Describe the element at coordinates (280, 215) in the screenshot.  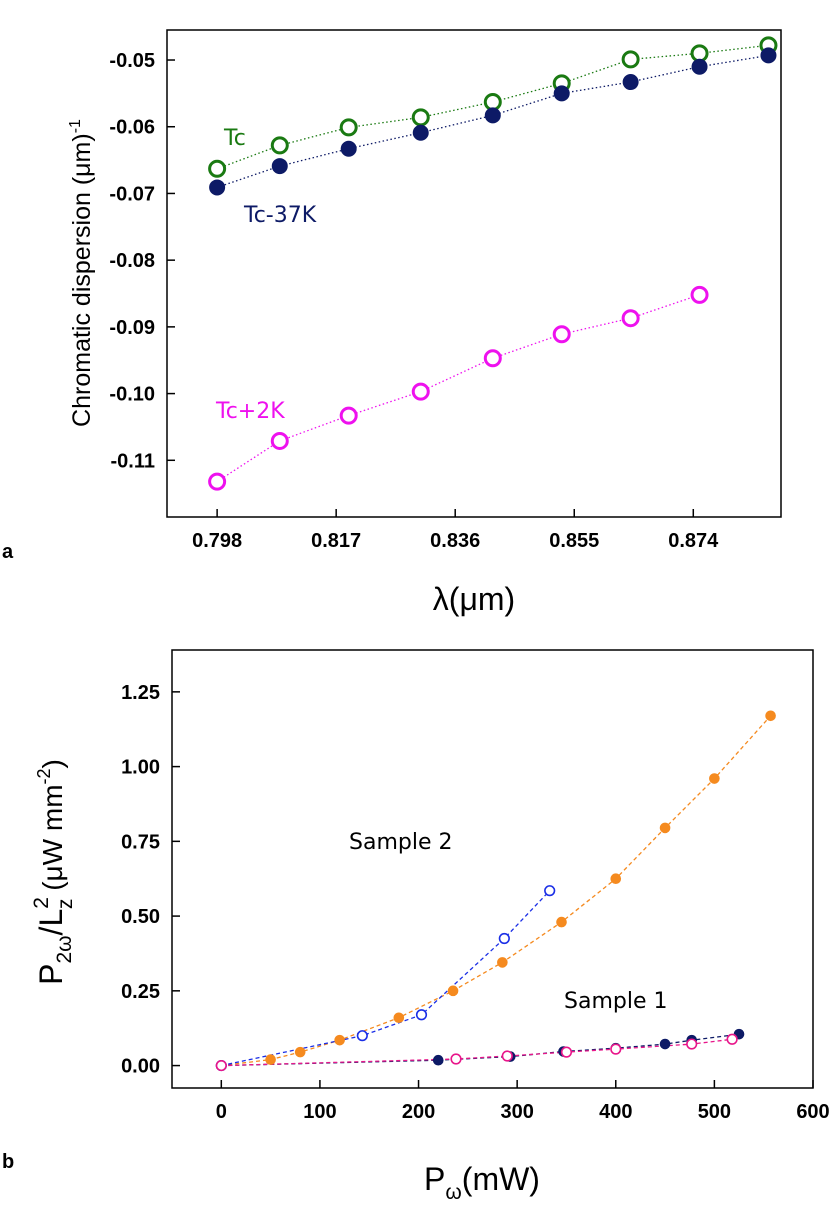
I see `series-label-tc-37k: Tc-37K` at that location.